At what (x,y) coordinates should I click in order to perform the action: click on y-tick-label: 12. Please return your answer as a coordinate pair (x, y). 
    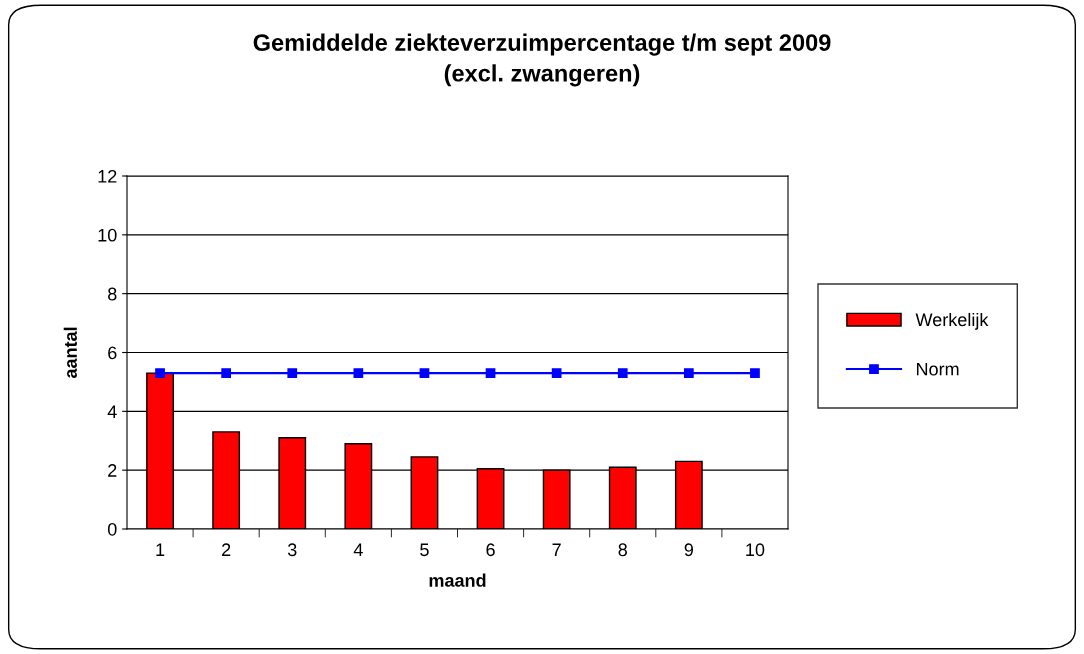
    Looking at the image, I should click on (107, 176).